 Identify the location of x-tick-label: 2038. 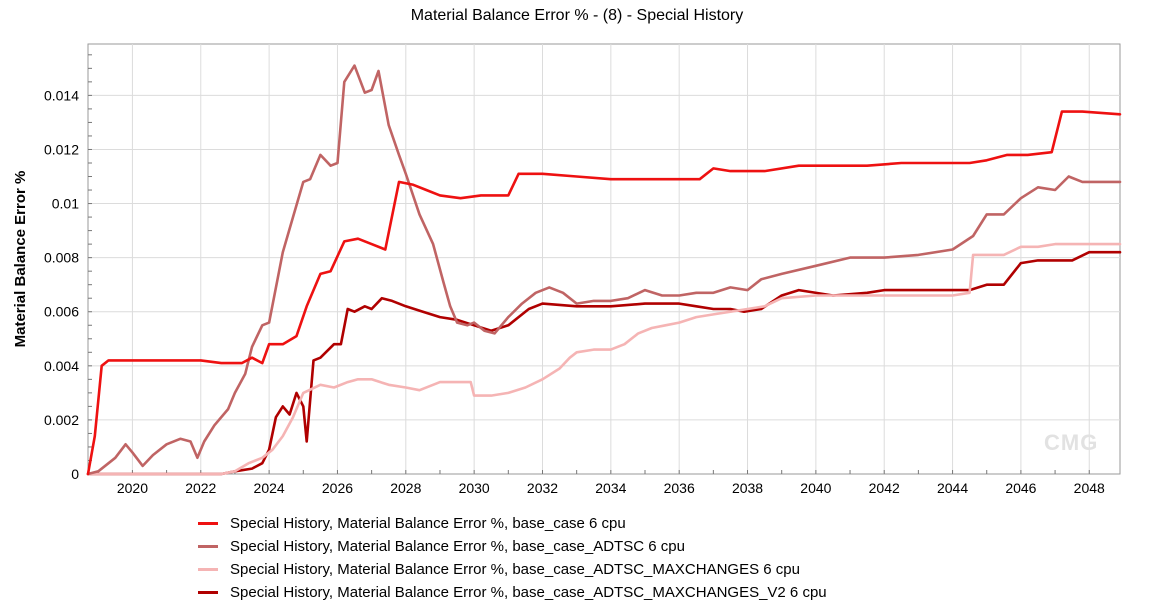
(747, 488).